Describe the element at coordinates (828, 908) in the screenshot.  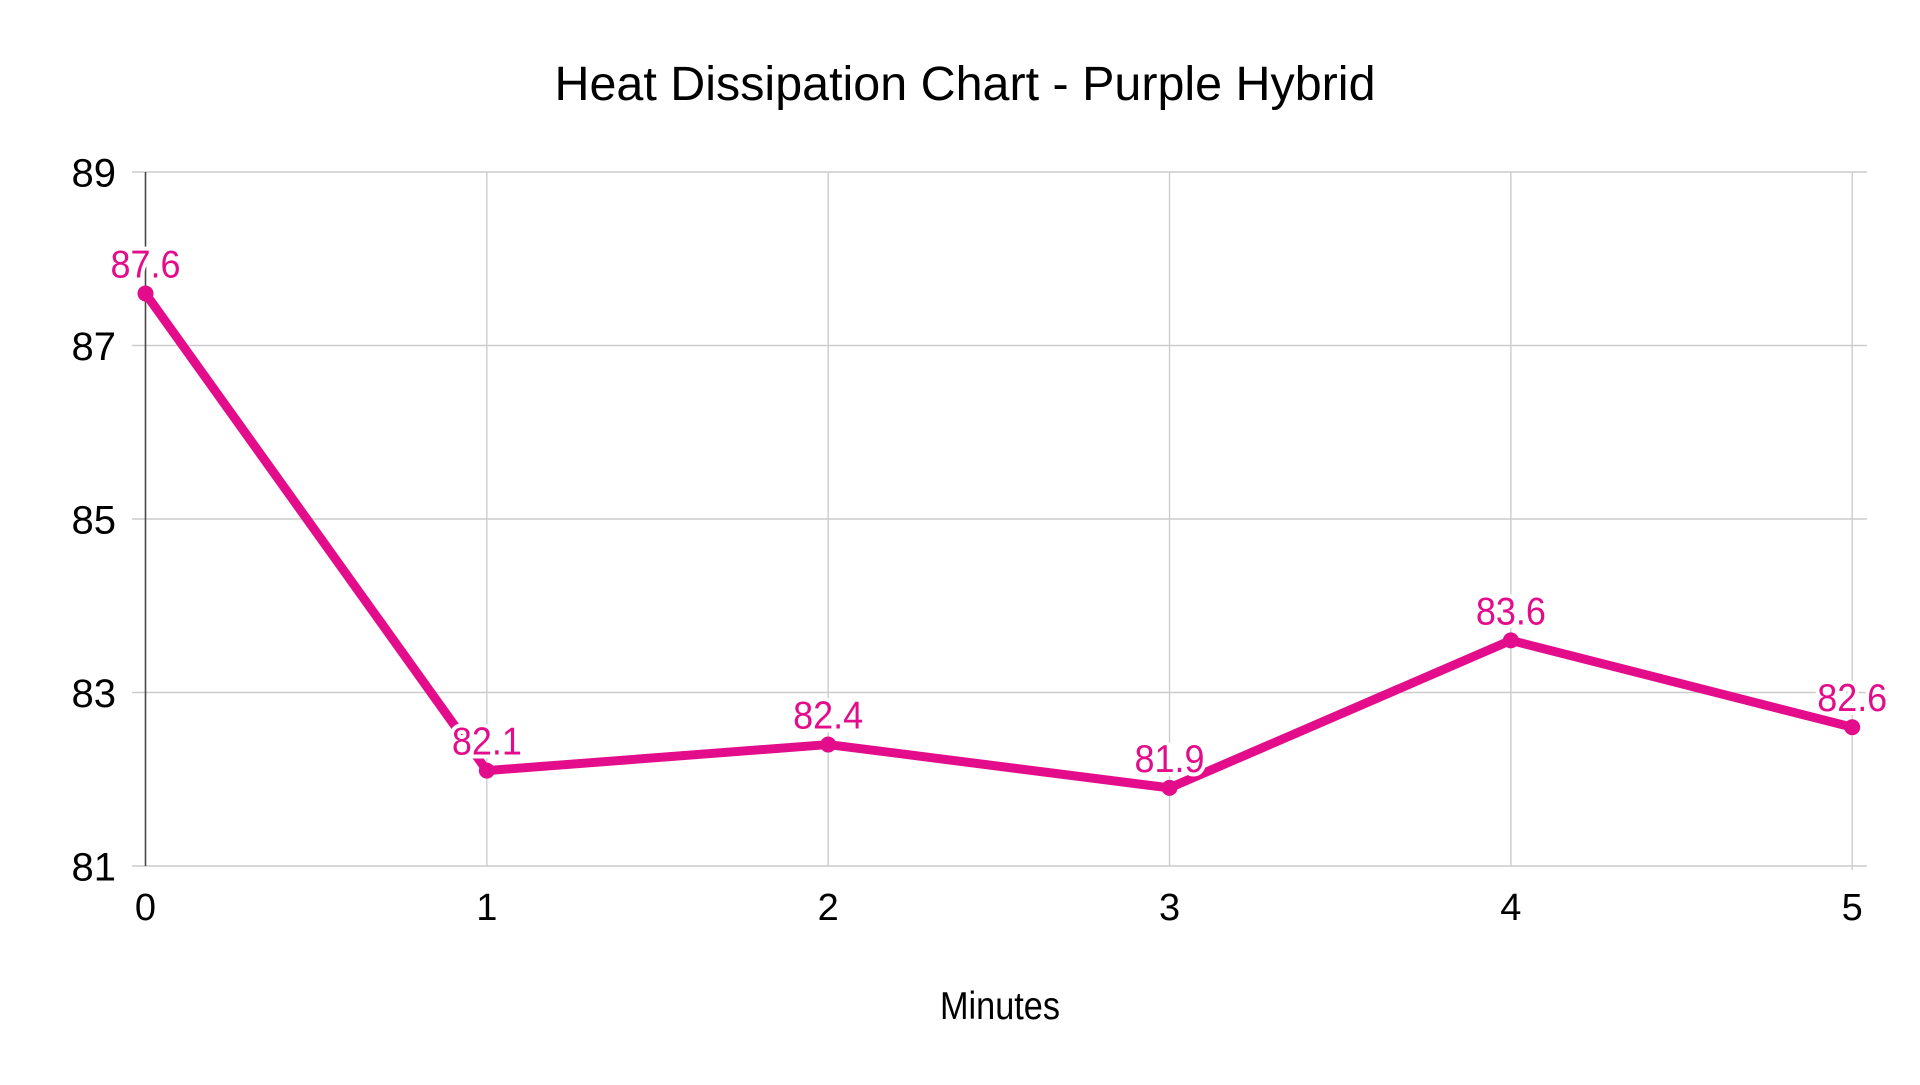
I see `svg-text: 2` at that location.